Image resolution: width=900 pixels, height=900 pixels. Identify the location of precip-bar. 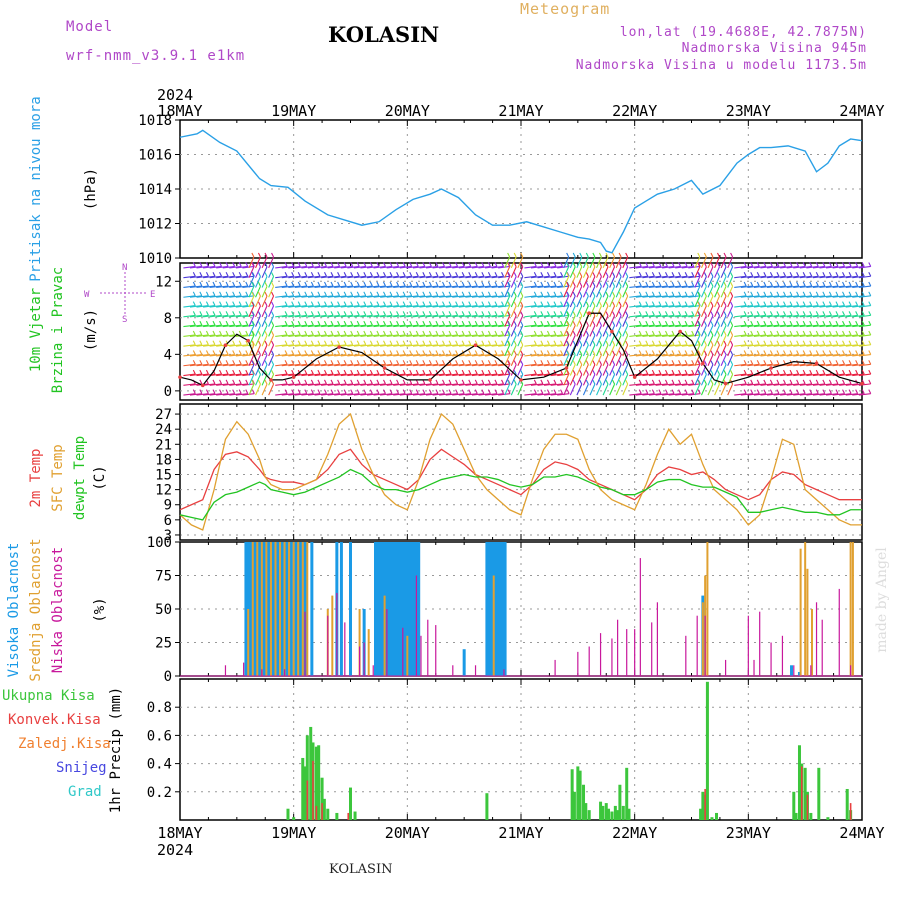
(620, 802).